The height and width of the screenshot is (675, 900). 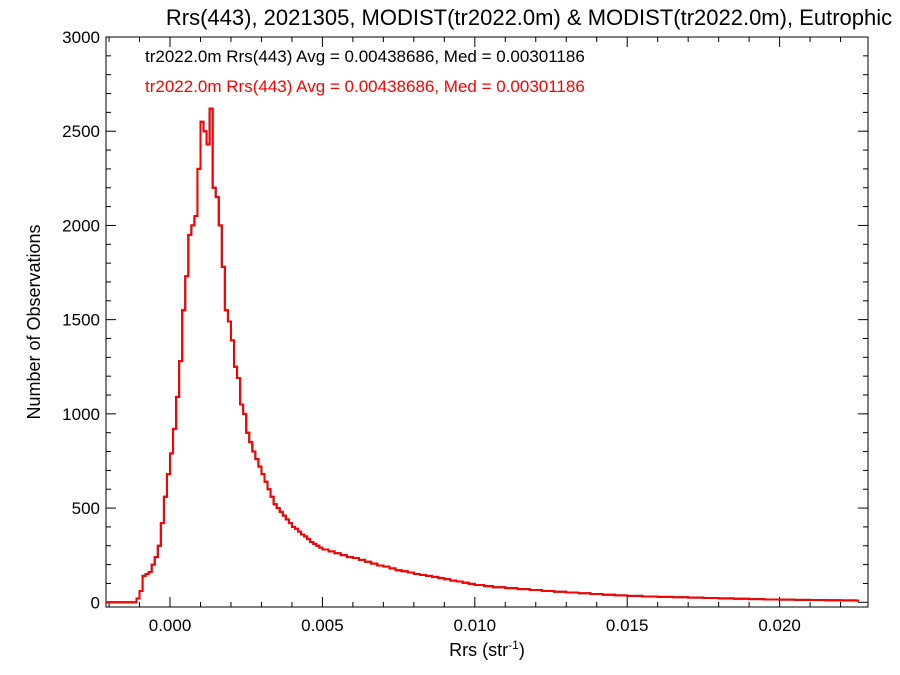 I want to click on x-tick-label: 0.010, so click(x=475, y=625).